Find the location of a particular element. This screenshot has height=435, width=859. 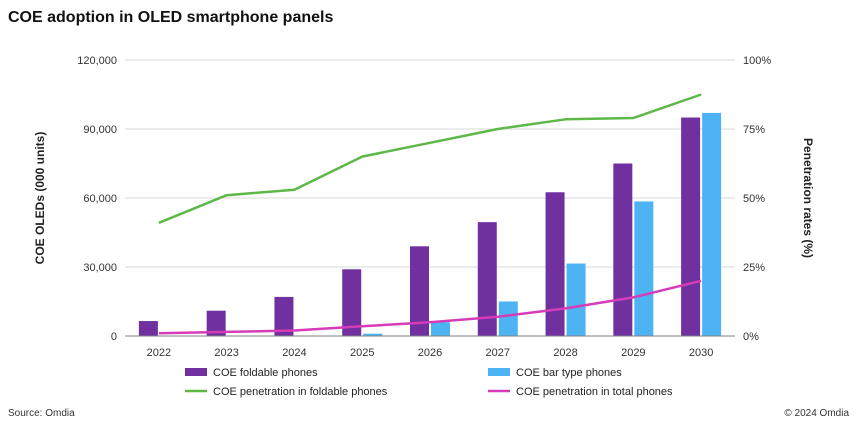

x-tick-label: 2030 is located at coordinates (701, 353).